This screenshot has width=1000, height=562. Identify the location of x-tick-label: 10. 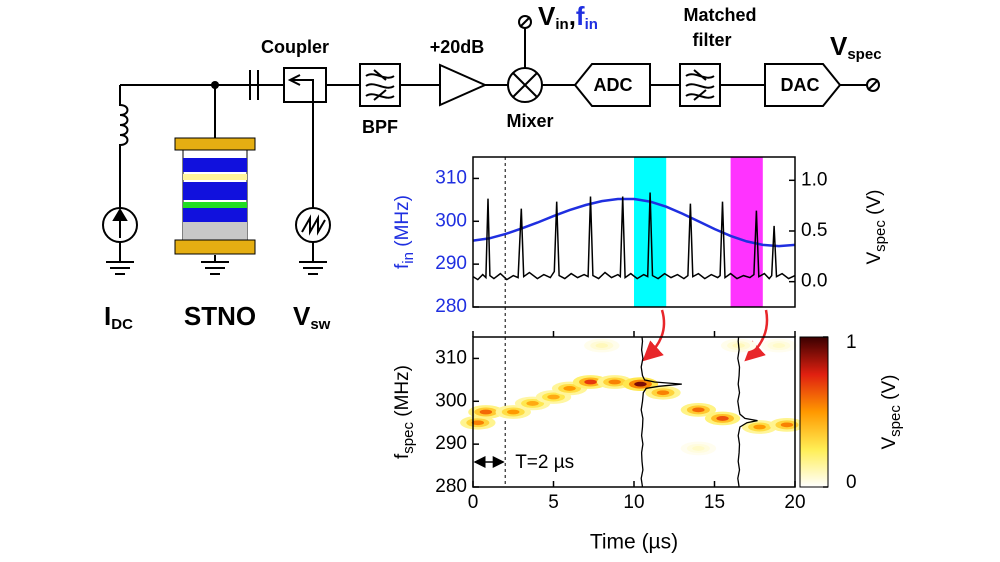
(633, 502).